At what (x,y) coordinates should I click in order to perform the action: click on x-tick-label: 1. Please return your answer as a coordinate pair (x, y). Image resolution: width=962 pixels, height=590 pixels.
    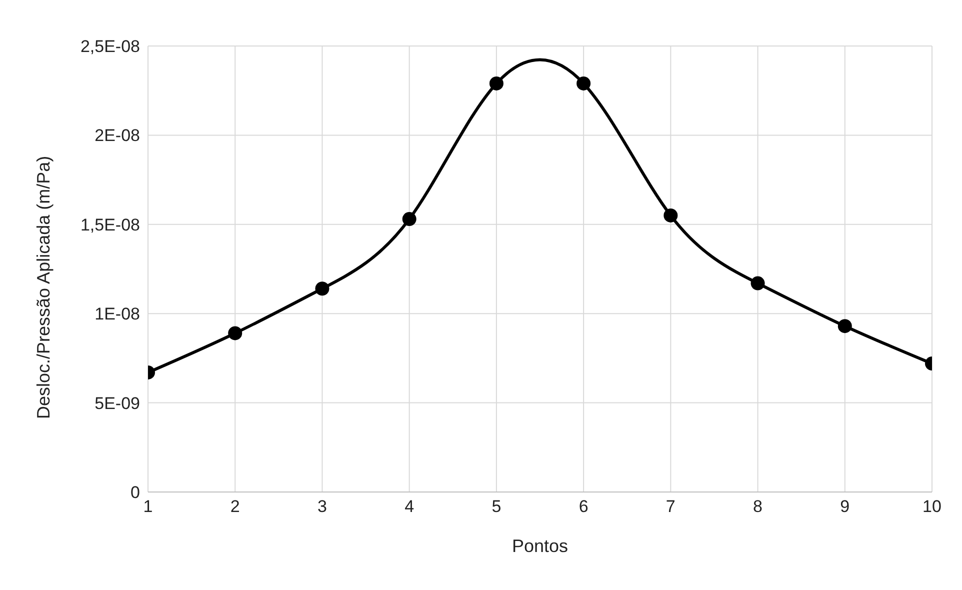
    Looking at the image, I should click on (148, 506).